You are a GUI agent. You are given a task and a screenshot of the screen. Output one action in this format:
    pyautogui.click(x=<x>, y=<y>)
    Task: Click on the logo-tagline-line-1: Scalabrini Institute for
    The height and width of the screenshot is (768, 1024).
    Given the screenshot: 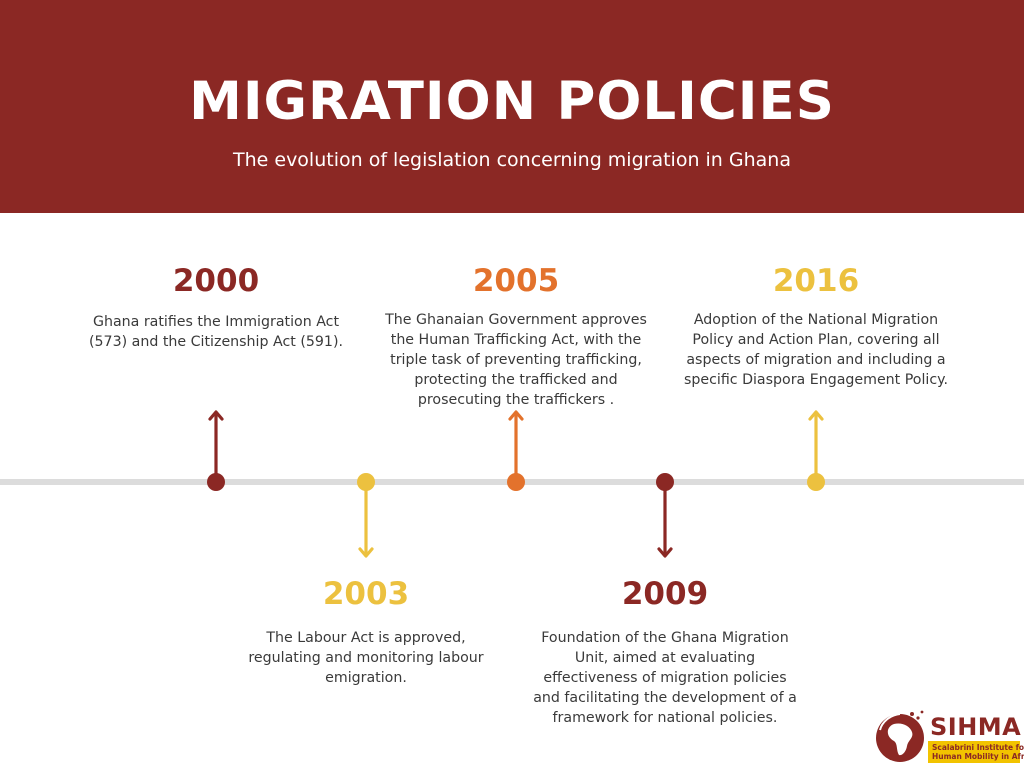 What is the action you would take?
    pyautogui.click(x=978, y=747)
    